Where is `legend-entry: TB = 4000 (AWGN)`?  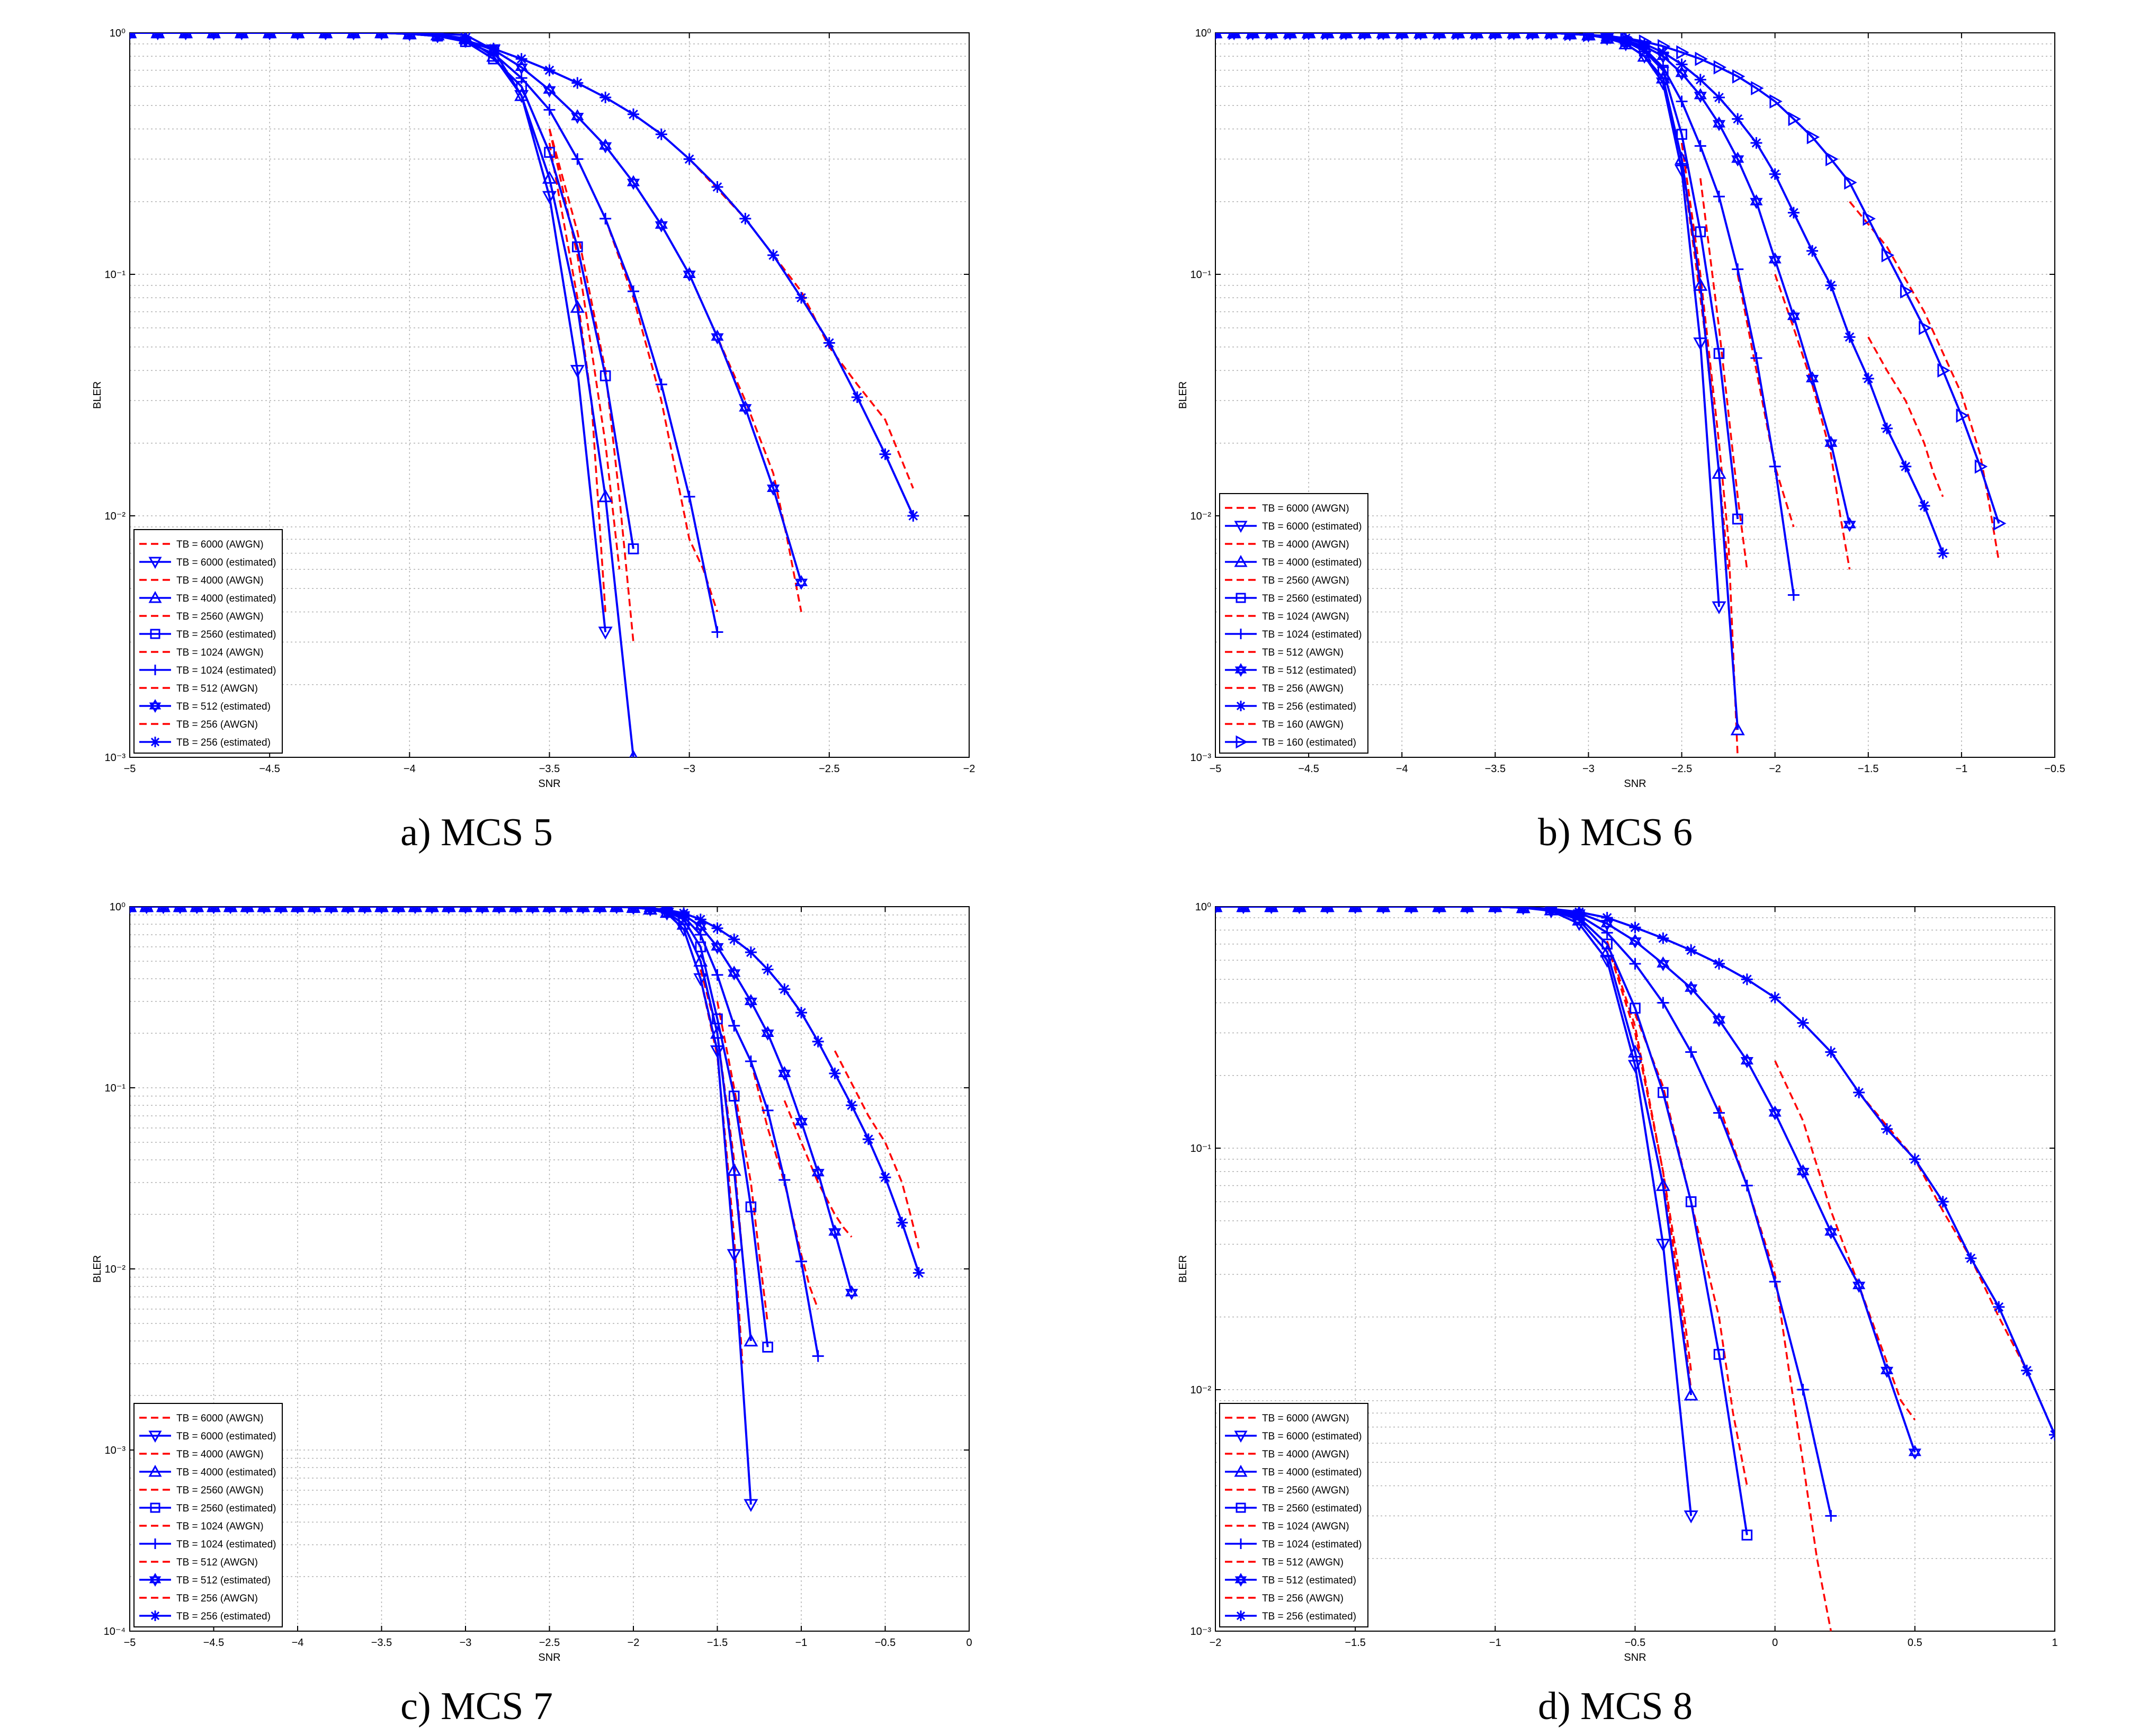 legend-entry: TB = 4000 (AWGN) is located at coordinates (1305, 545).